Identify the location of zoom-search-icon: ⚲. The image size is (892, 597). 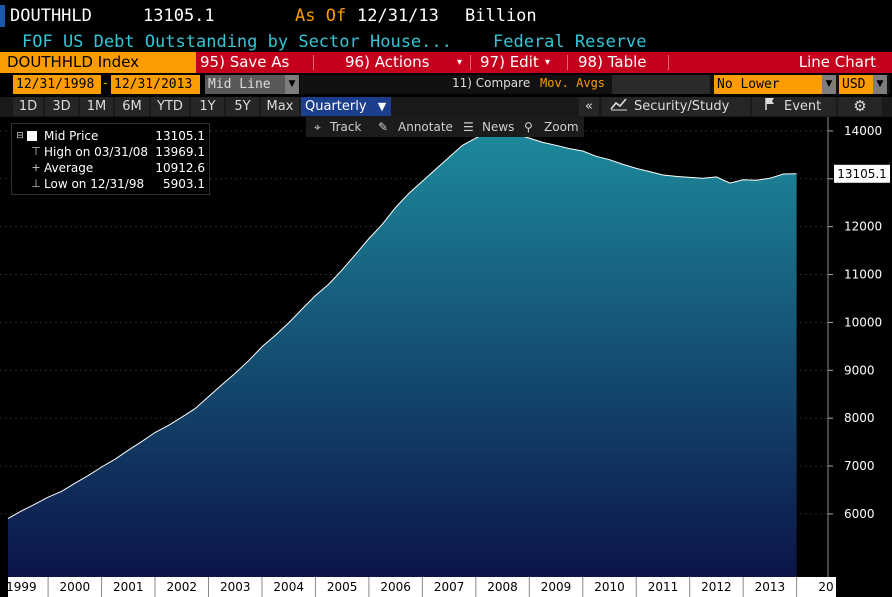
(528, 127).